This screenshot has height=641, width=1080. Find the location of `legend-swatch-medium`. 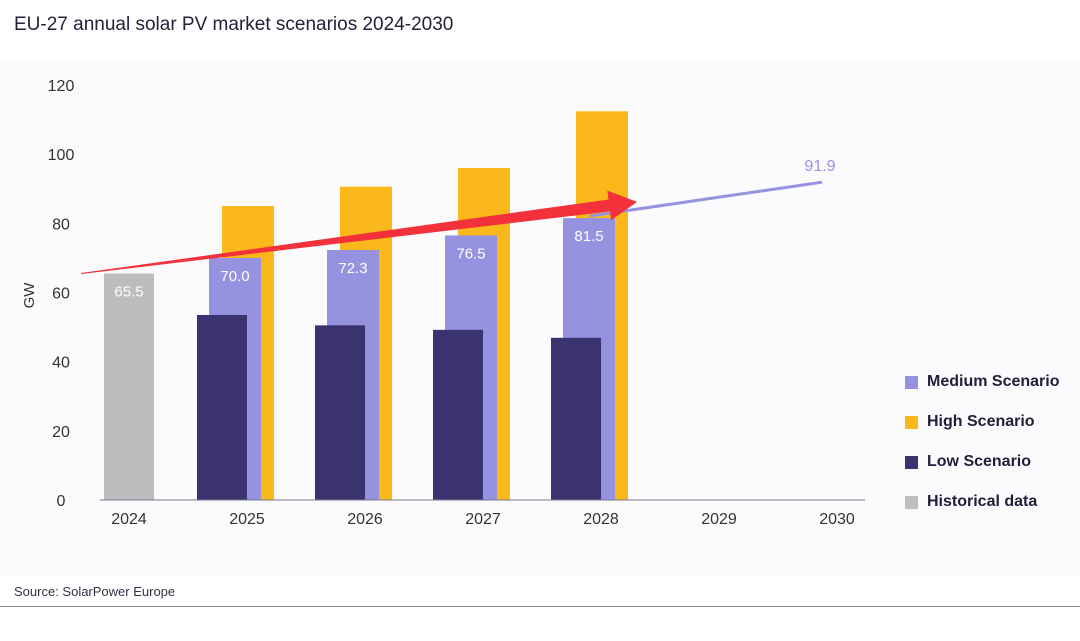

legend-swatch-medium is located at coordinates (911, 382).